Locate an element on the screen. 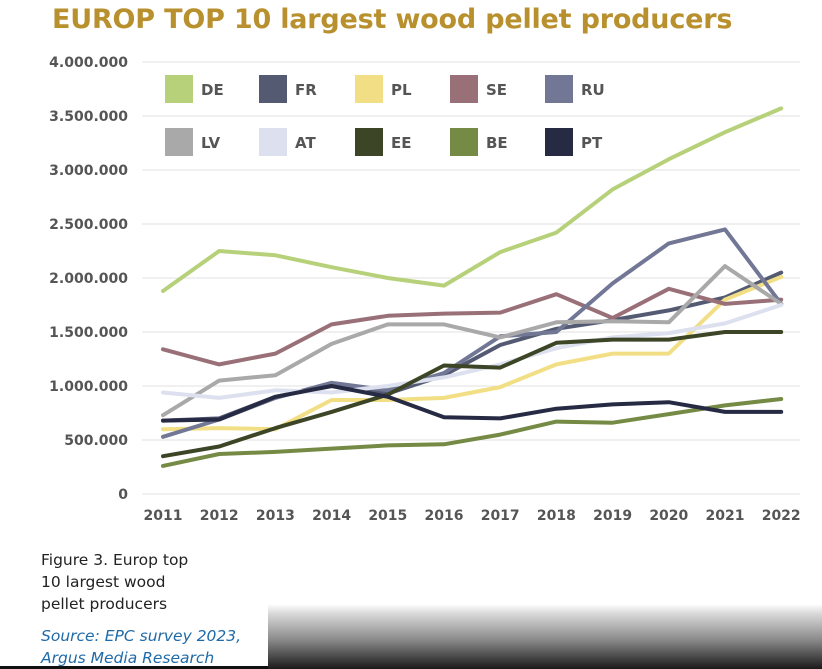 This screenshot has width=822, height=669. x-tick-label: 2011 is located at coordinates (163, 516).